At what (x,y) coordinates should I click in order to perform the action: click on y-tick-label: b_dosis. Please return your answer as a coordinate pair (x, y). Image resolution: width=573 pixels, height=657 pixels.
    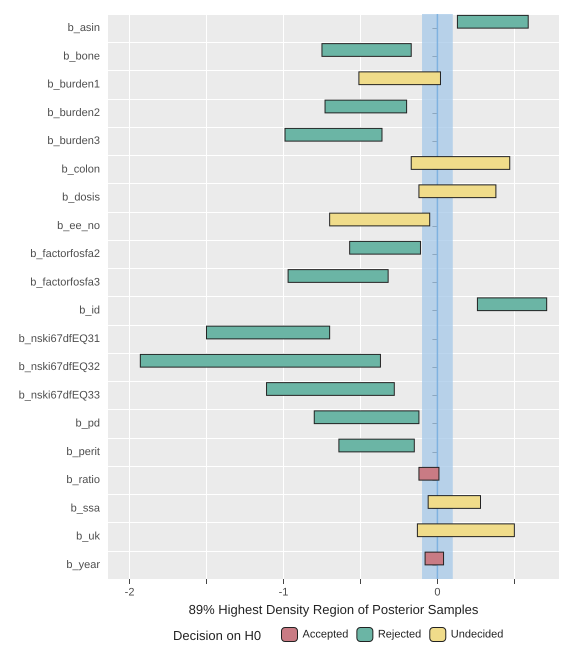
    Looking at the image, I should click on (81, 198).